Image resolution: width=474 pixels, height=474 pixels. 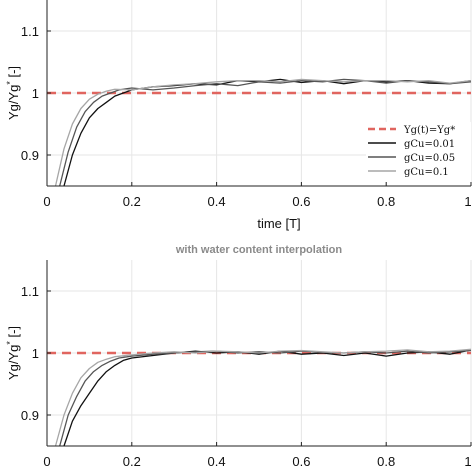 I want to click on legend-label: gCu=0.1, so click(x=426, y=172).